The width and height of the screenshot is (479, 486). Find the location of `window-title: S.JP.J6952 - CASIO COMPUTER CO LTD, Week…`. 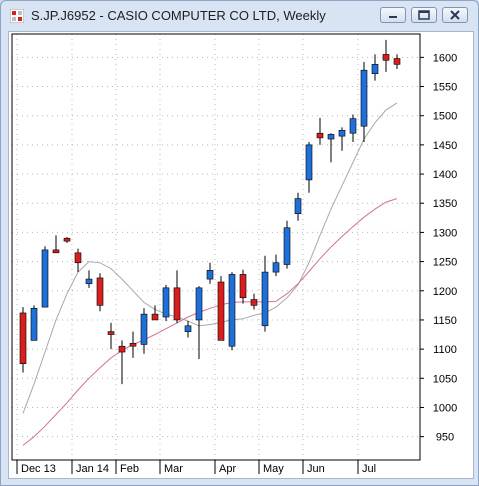

window-title: S.JP.J6952 - CASIO COMPUTER CO LTD, Week… is located at coordinates (178, 15).